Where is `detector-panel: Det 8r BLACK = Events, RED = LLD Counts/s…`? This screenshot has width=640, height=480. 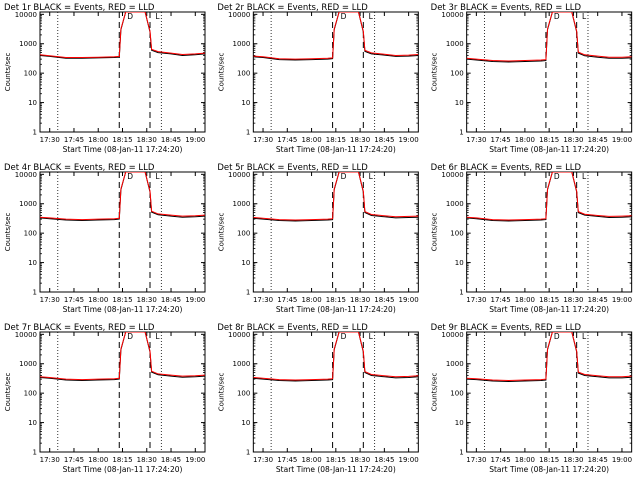 detector-panel: Det 8r BLACK = Events, RED = LLD Counts/s… is located at coordinates (318, 398).